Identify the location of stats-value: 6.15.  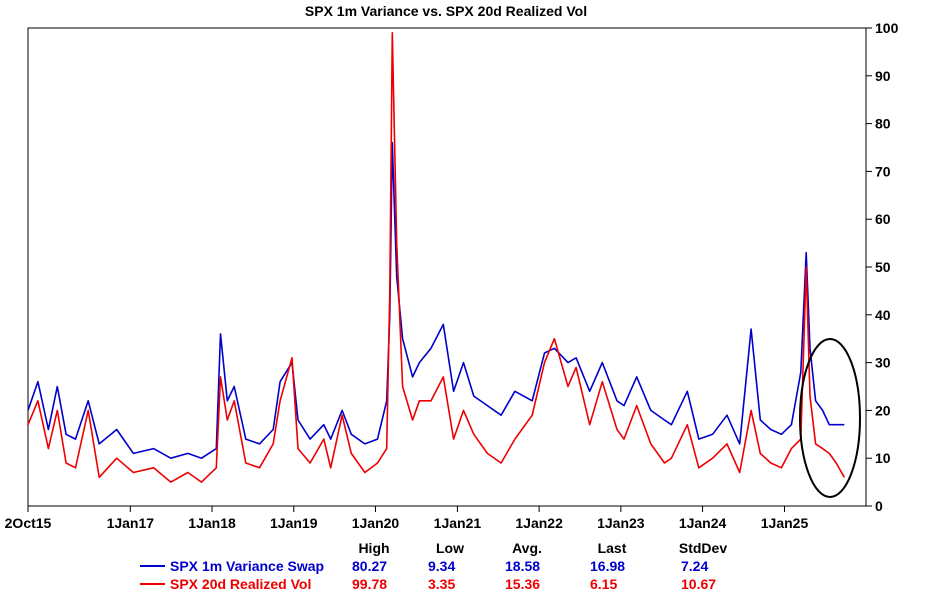
(603, 584).